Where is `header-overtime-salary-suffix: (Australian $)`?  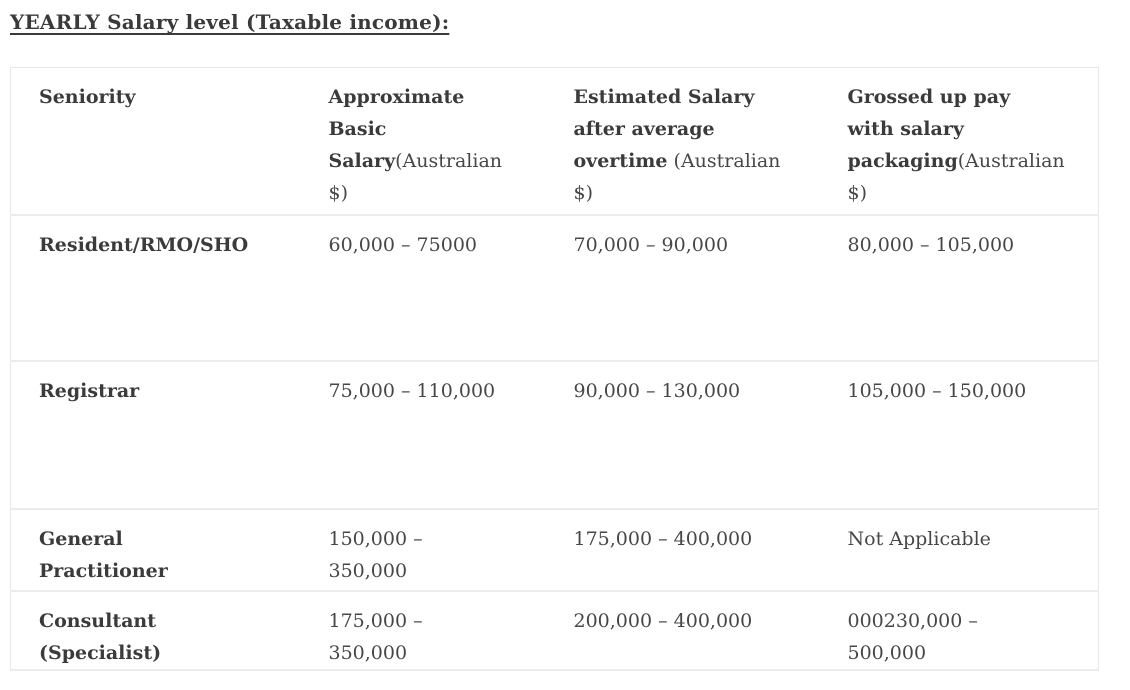
header-overtime-salary-suffix: (Australian $) is located at coordinates (677, 177).